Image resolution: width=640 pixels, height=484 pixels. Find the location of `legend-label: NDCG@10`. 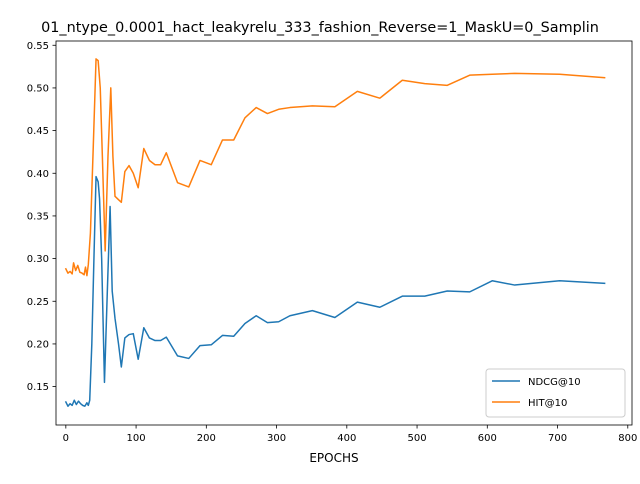

legend-label: NDCG@10 is located at coordinates (554, 382).